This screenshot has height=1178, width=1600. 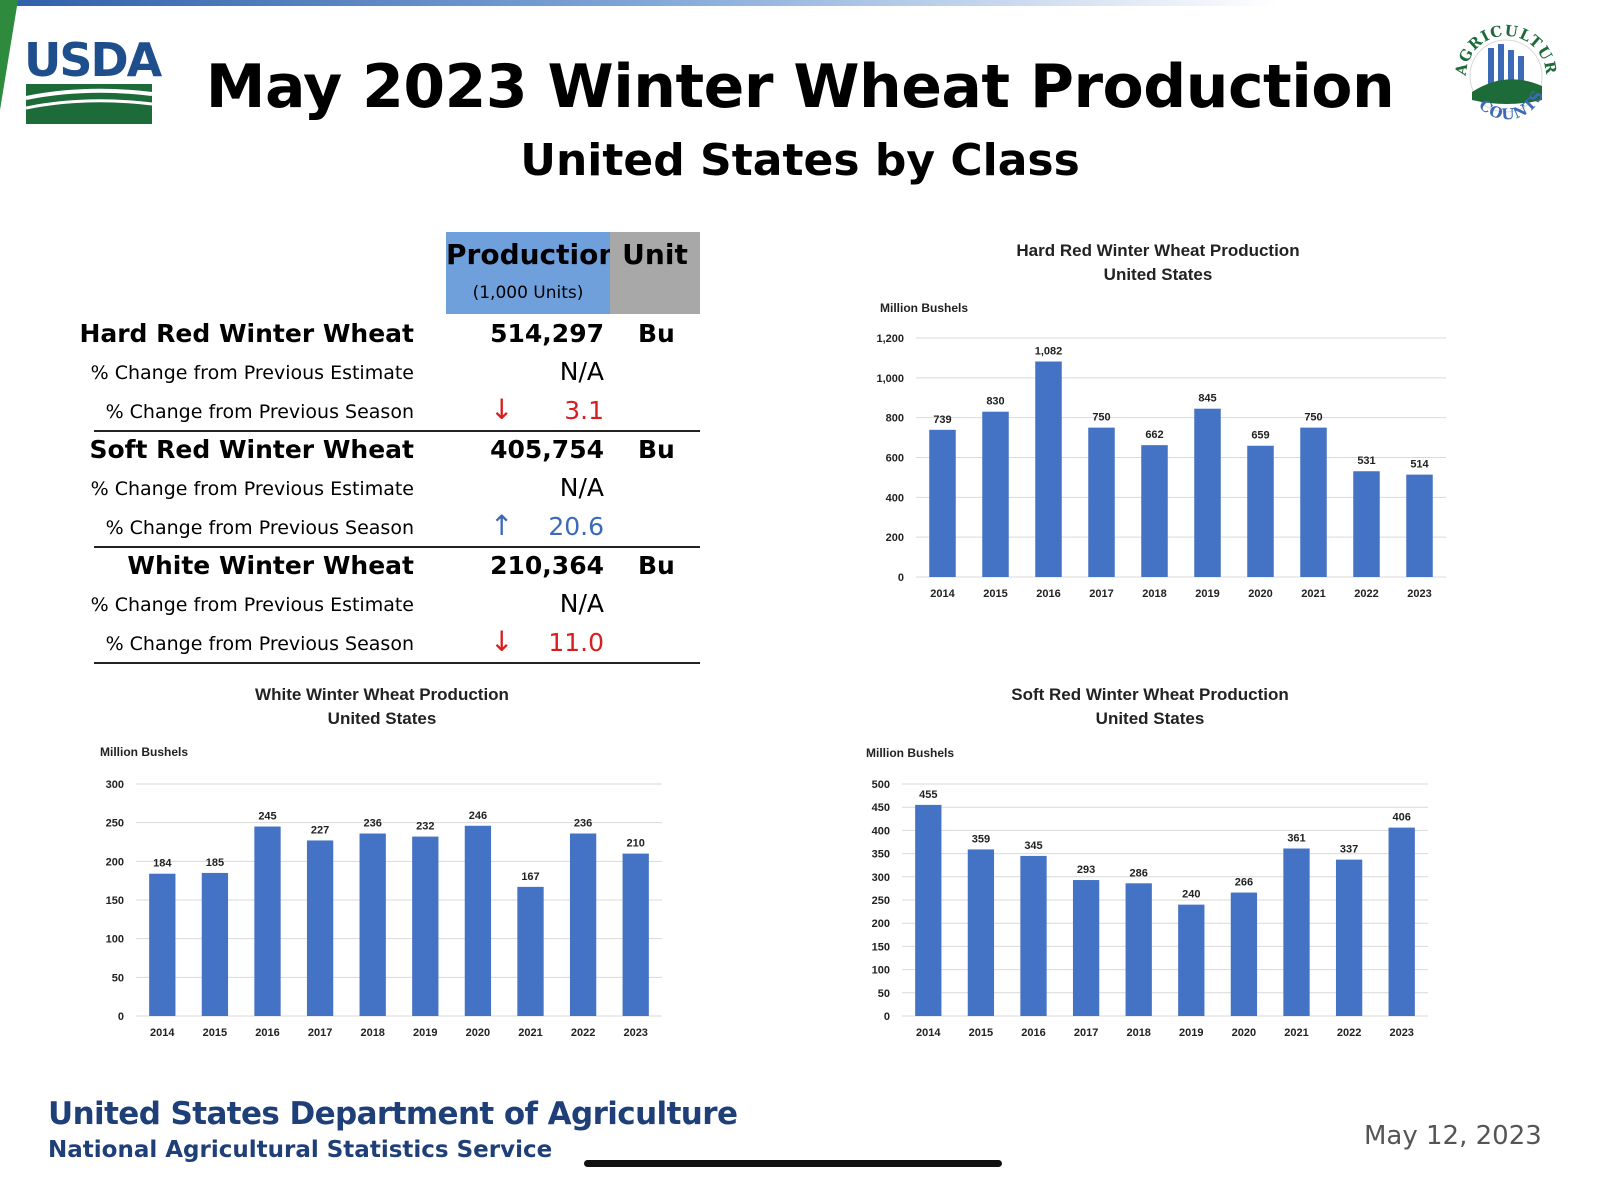 What do you see at coordinates (1419, 465) in the screenshot?
I see `data-label: 514` at bounding box center [1419, 465].